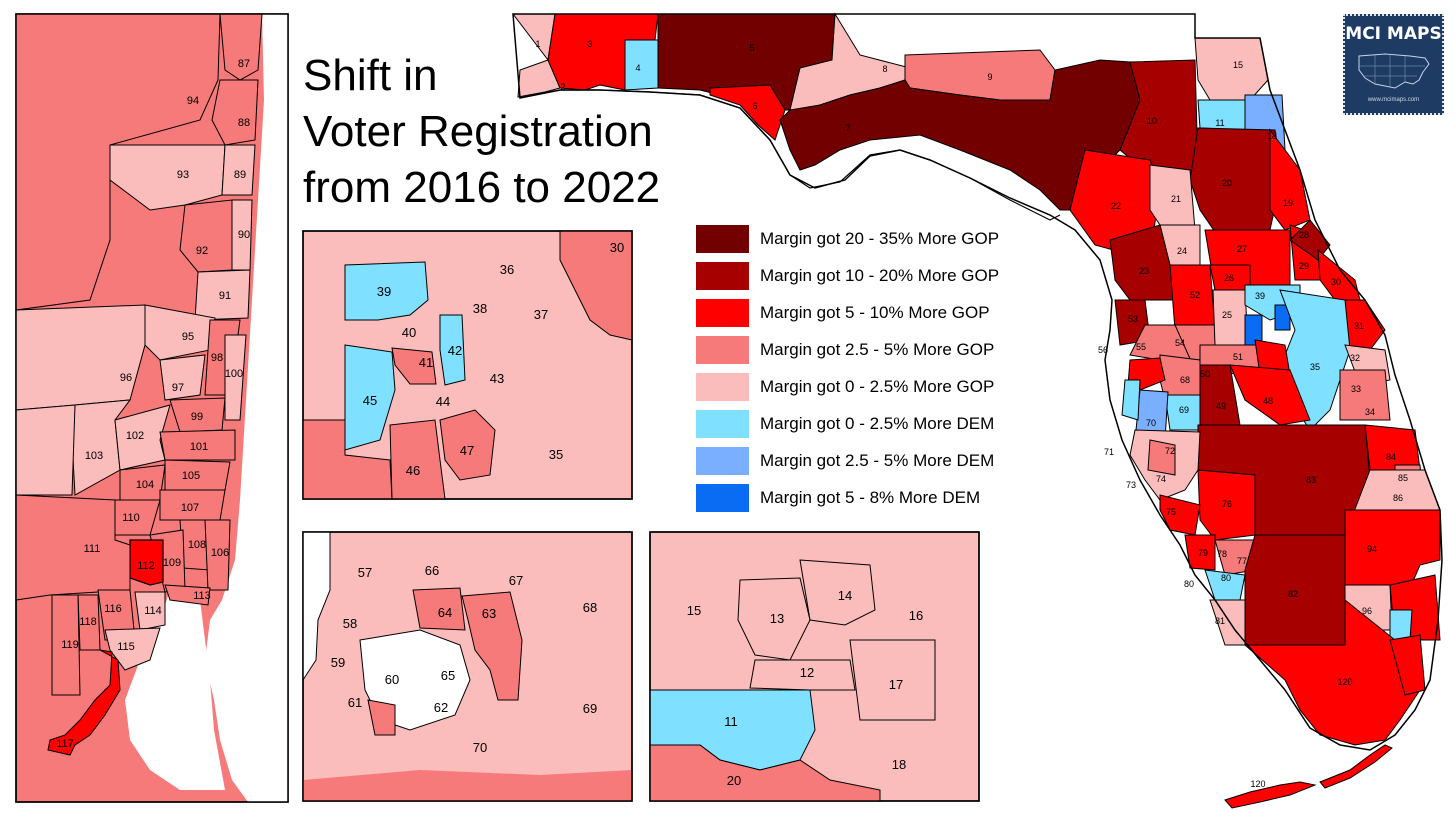 This screenshot has height=819, width=1456. Describe the element at coordinates (178, 388) in the screenshot. I see `svg-text: 97` at that location.